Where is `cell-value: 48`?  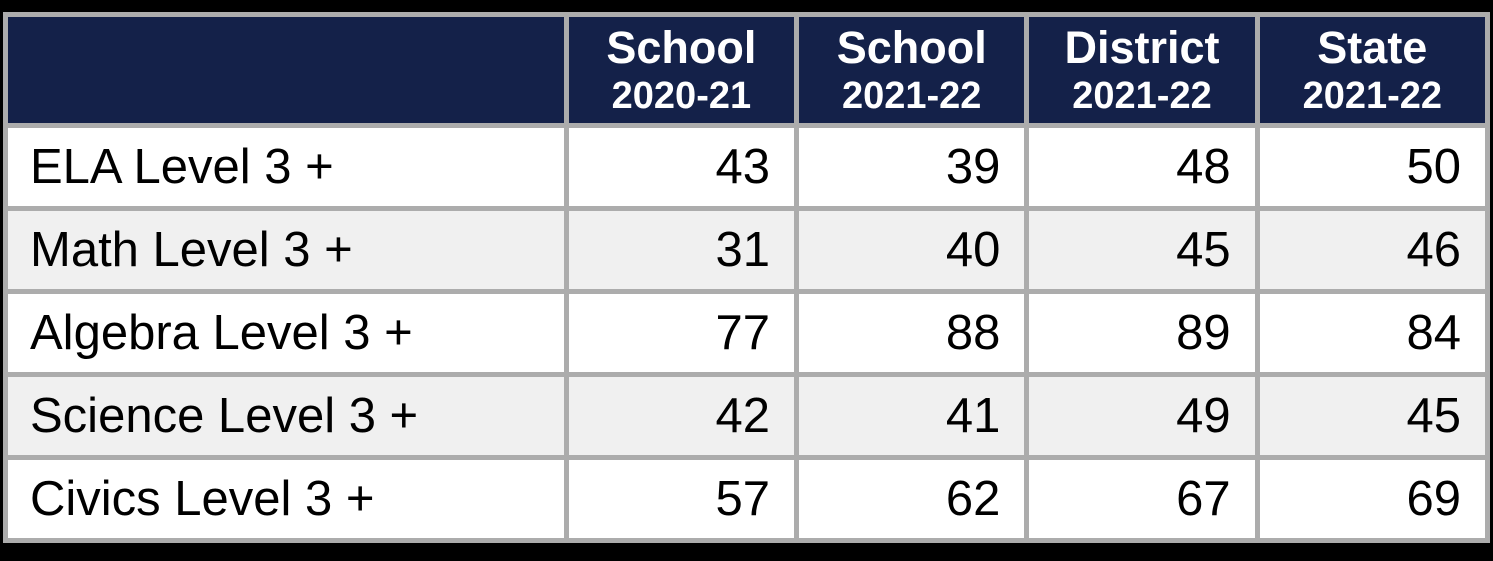 cell-value: 48 is located at coordinates (1142, 167).